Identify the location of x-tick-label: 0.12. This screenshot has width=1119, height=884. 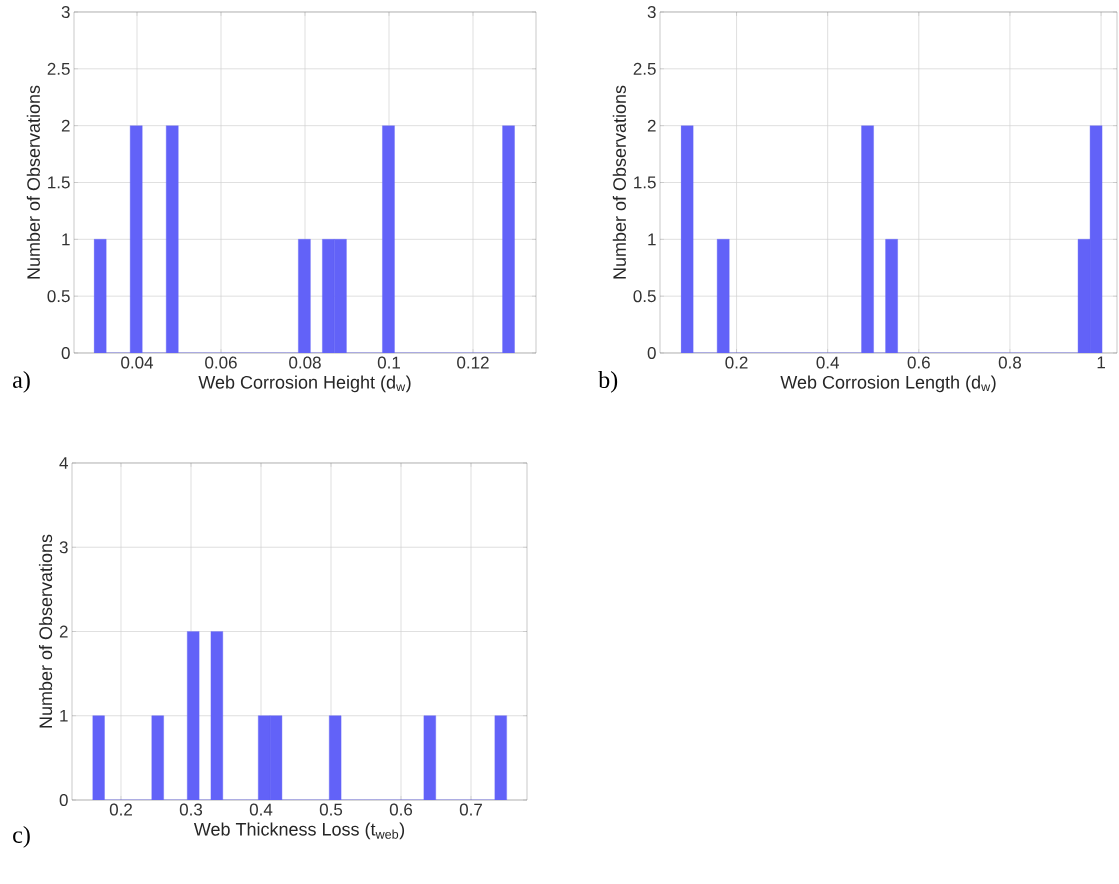
(473, 362).